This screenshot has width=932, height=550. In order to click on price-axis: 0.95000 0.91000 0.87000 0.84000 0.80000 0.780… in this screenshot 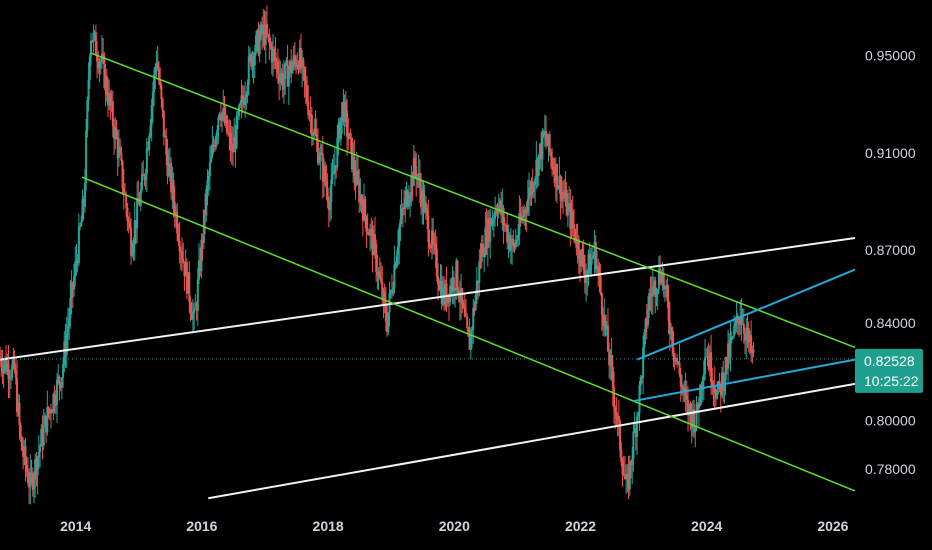, I will do `click(890, 262)`.